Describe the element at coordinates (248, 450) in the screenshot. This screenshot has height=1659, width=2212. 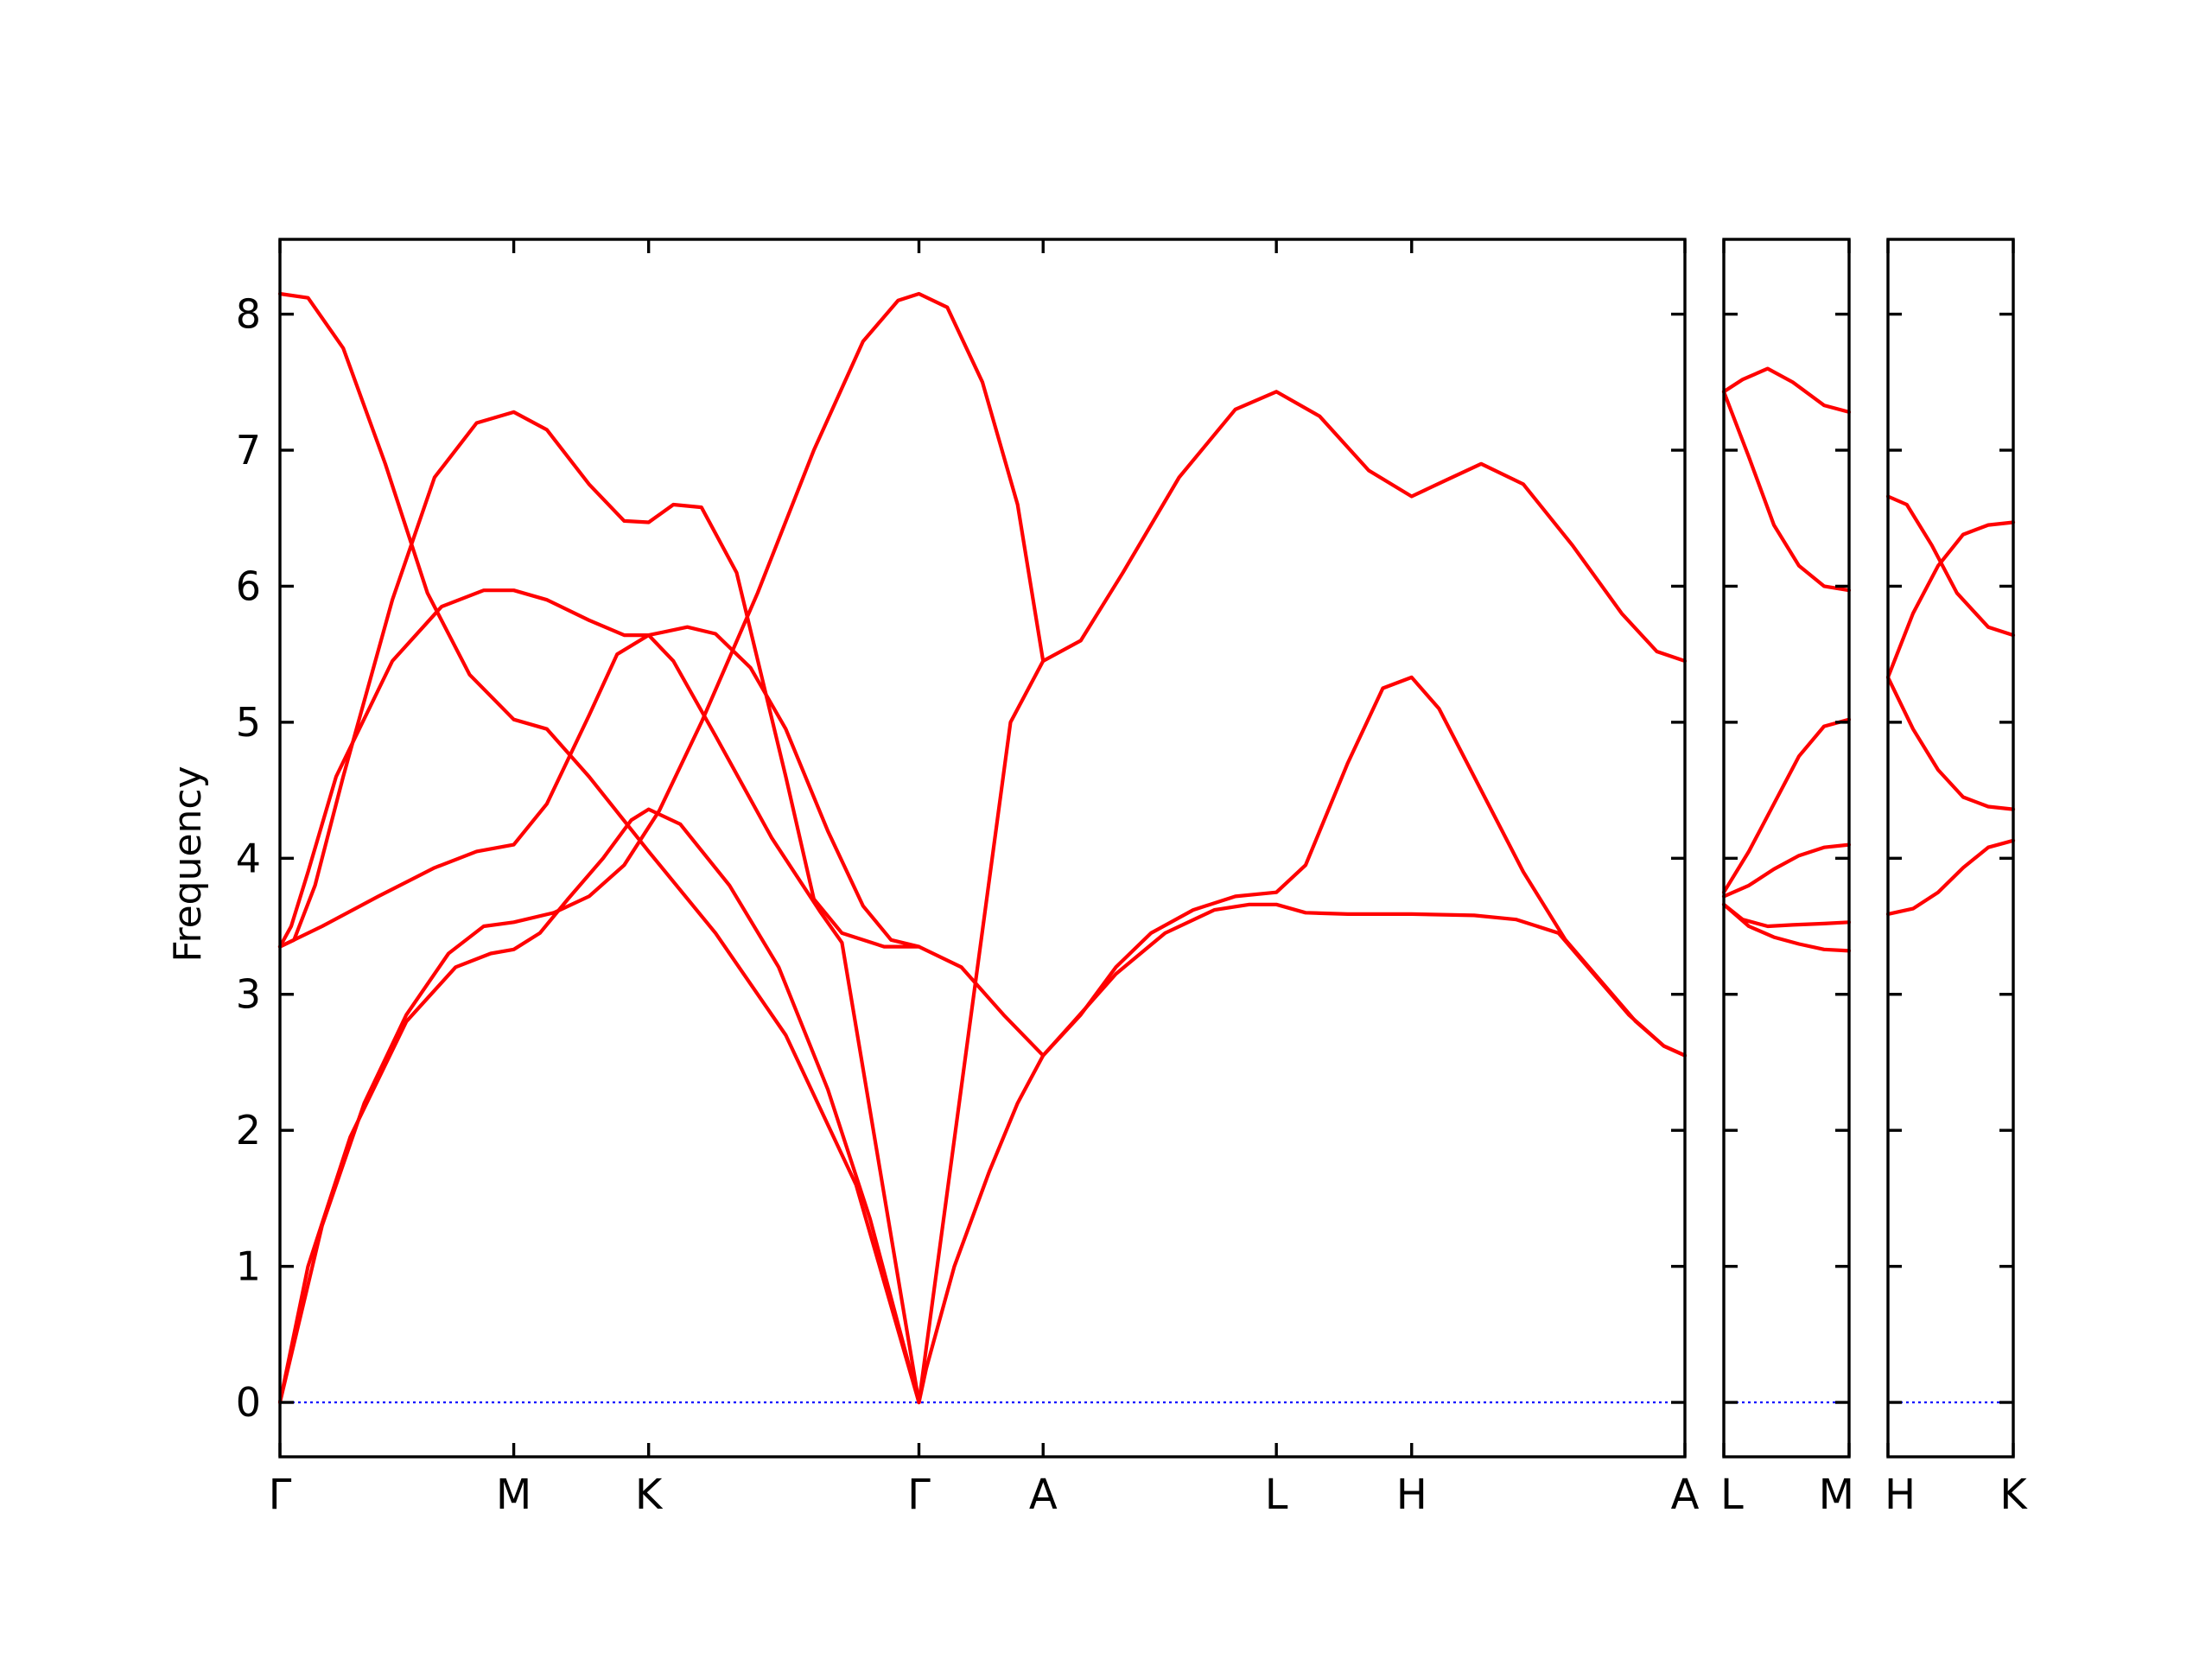
I see `y-tick-label: 7` at that location.